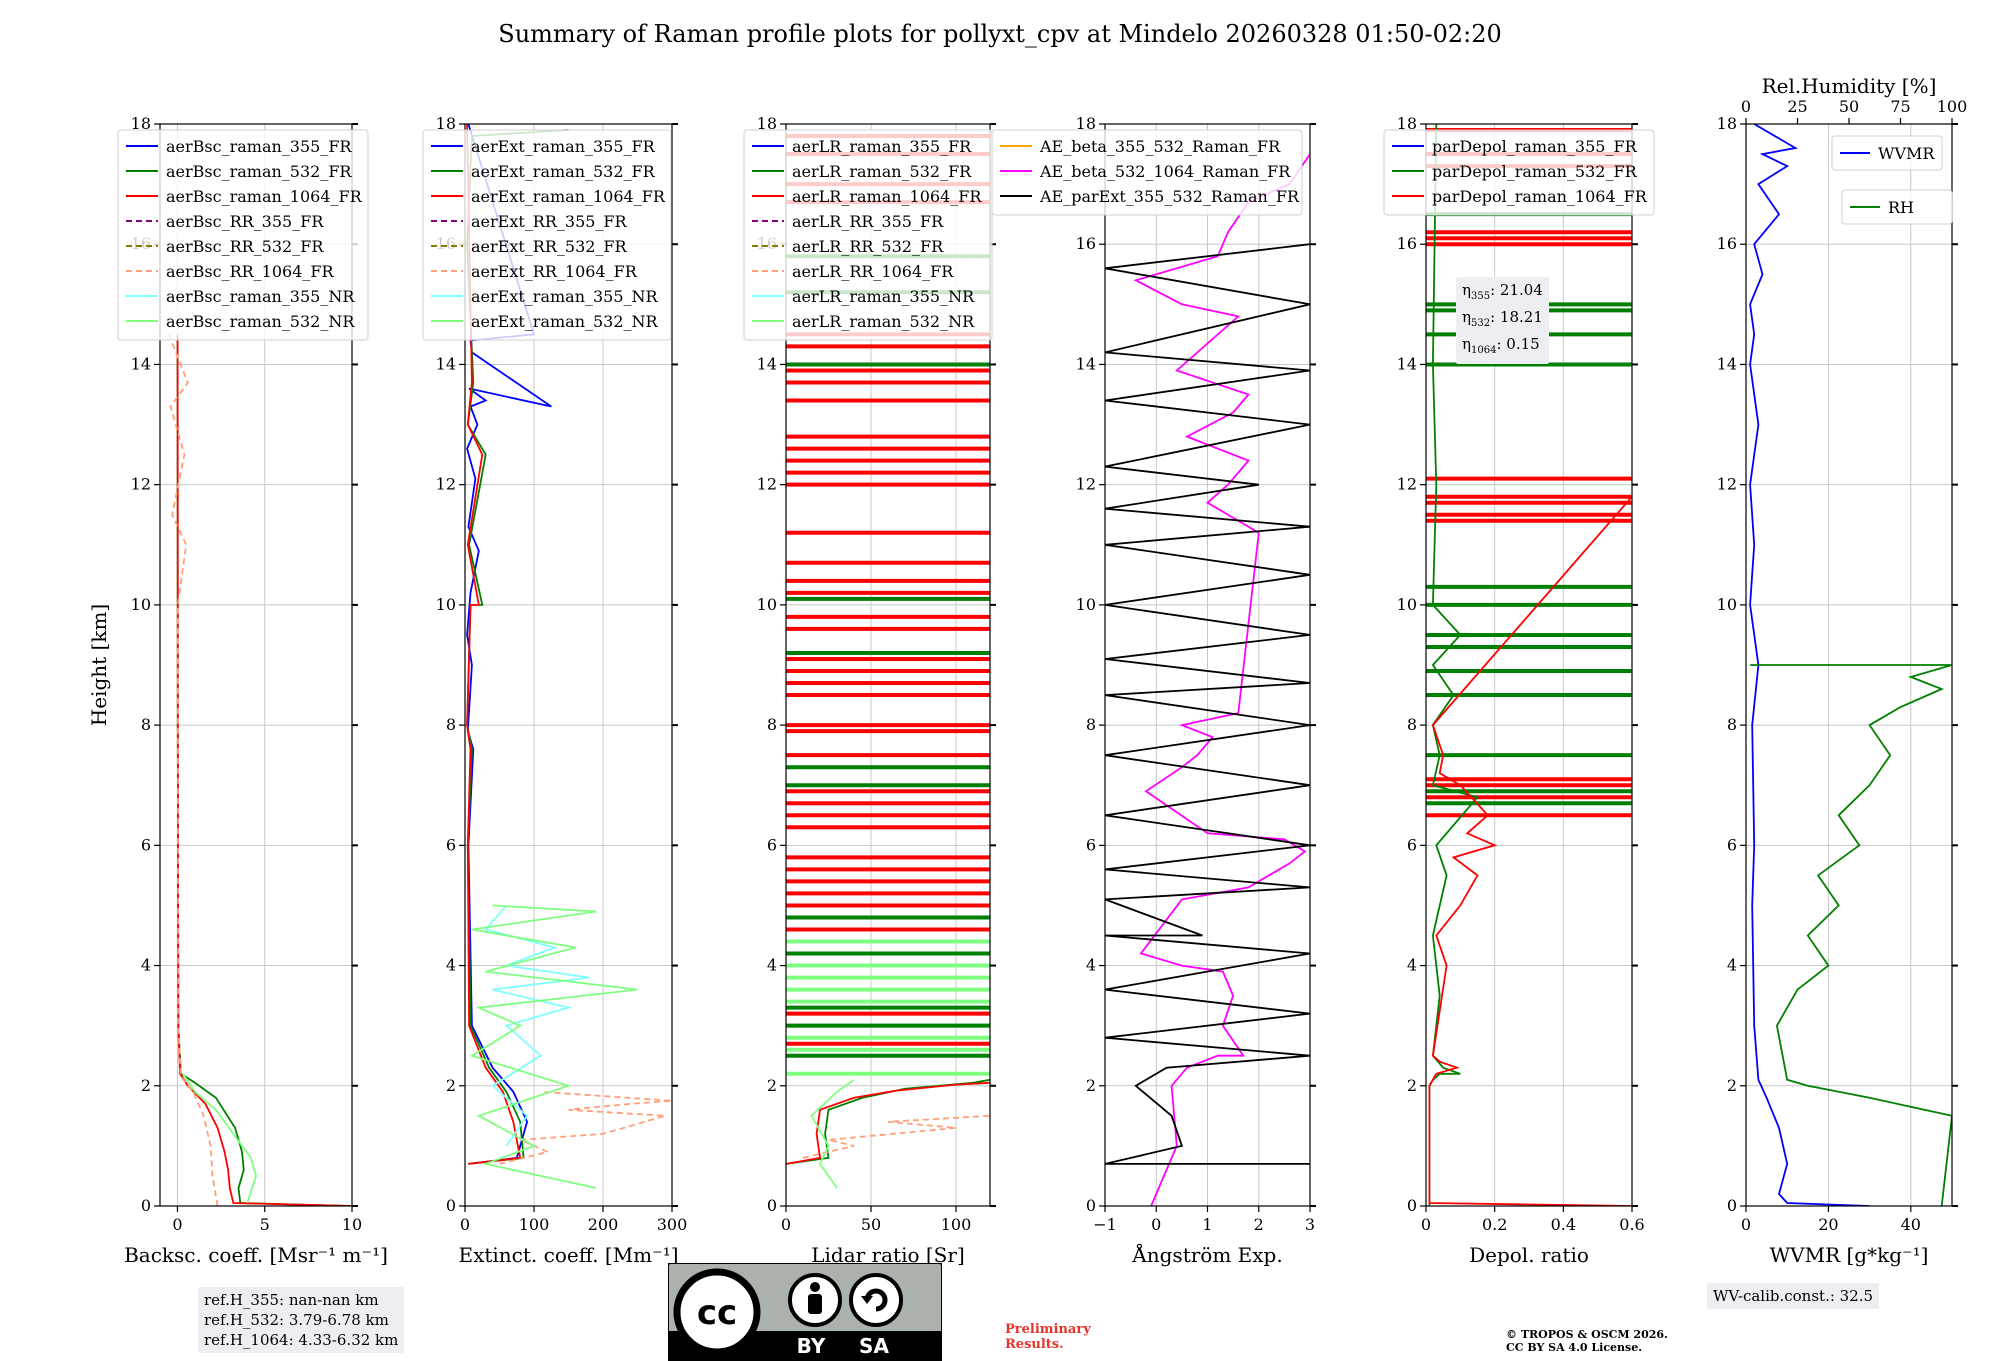 Image resolution: width=2000 pixels, height=1361 pixels. What do you see at coordinates (811, 1346) in the screenshot?
I see `svg-text: BY` at bounding box center [811, 1346].